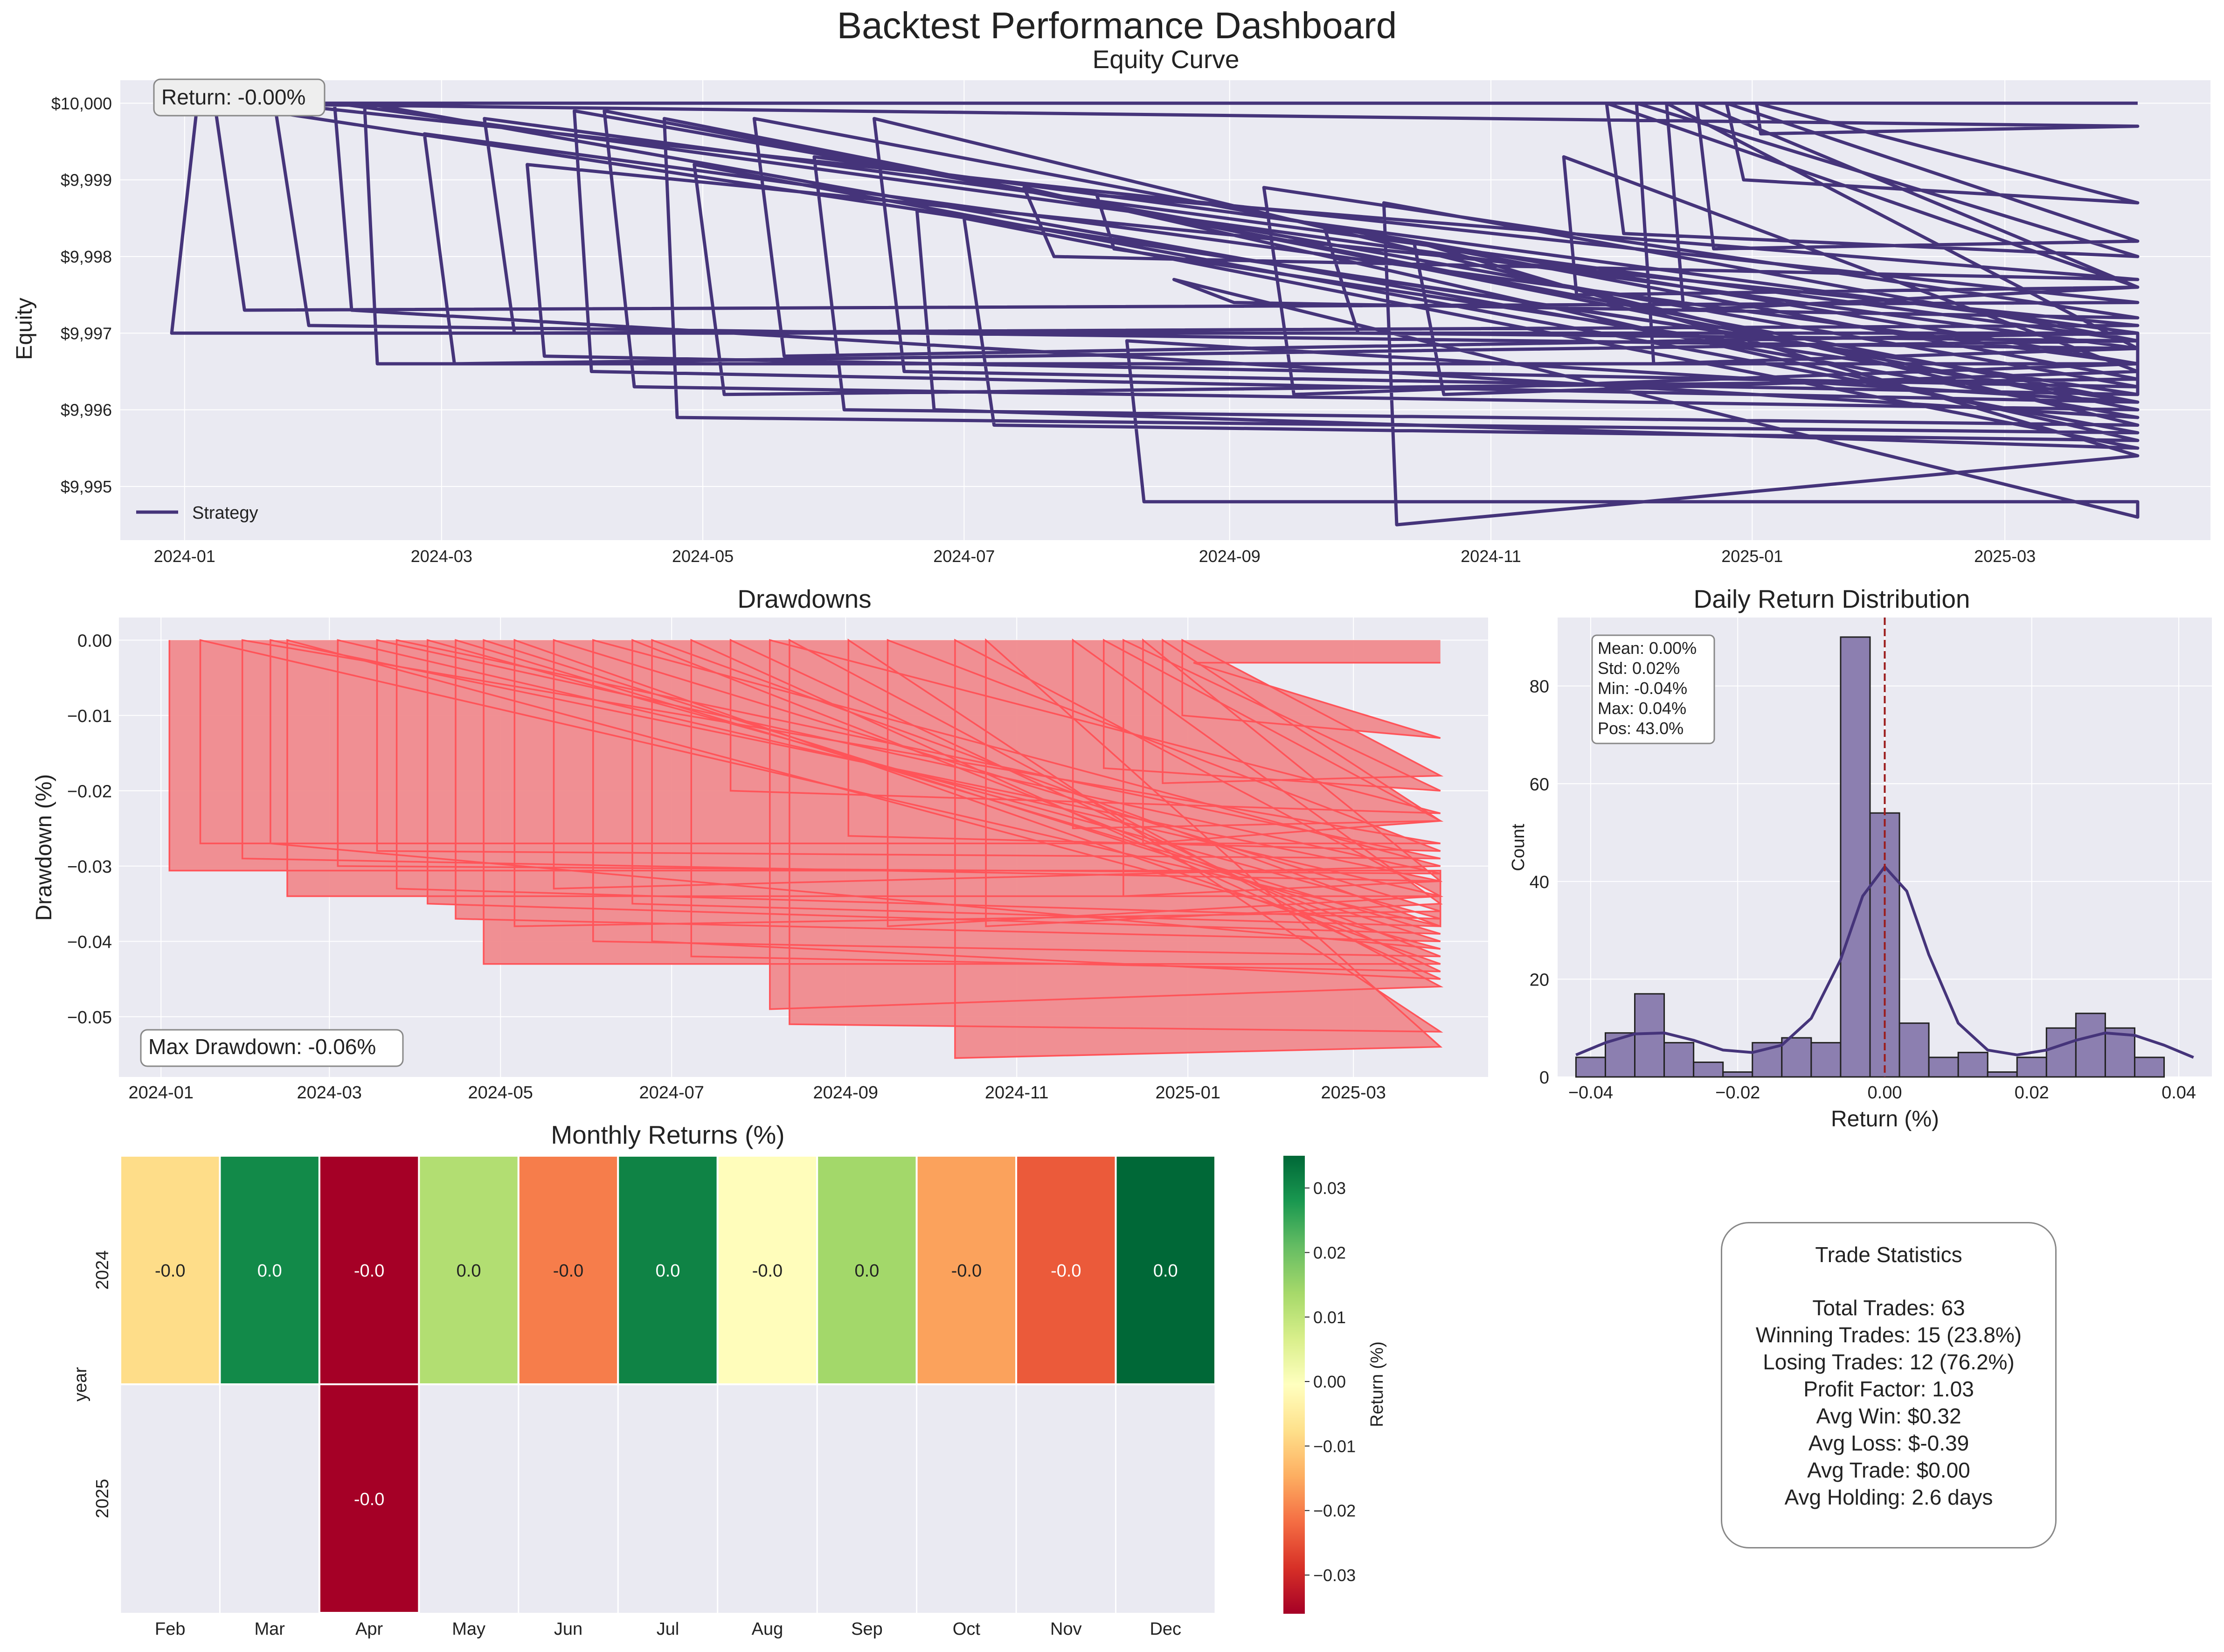 The image size is (2224, 1652). Describe the element at coordinates (89, 716) in the screenshot. I see `drawdown-y-tick-label: −0.01` at that location.